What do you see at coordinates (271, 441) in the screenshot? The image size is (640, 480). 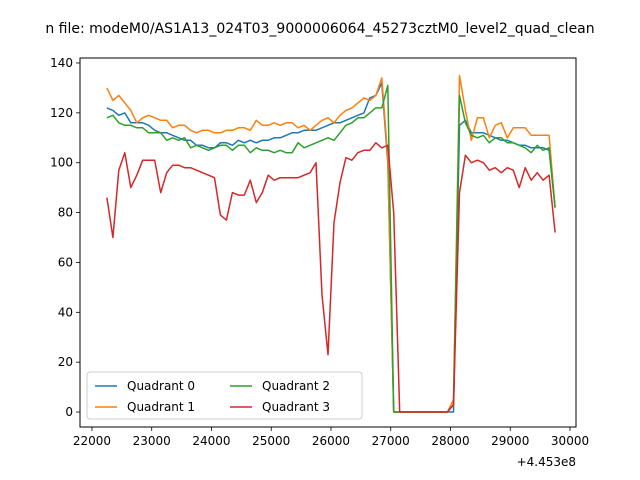 I see `x-tick-label: 25000` at bounding box center [271, 441].